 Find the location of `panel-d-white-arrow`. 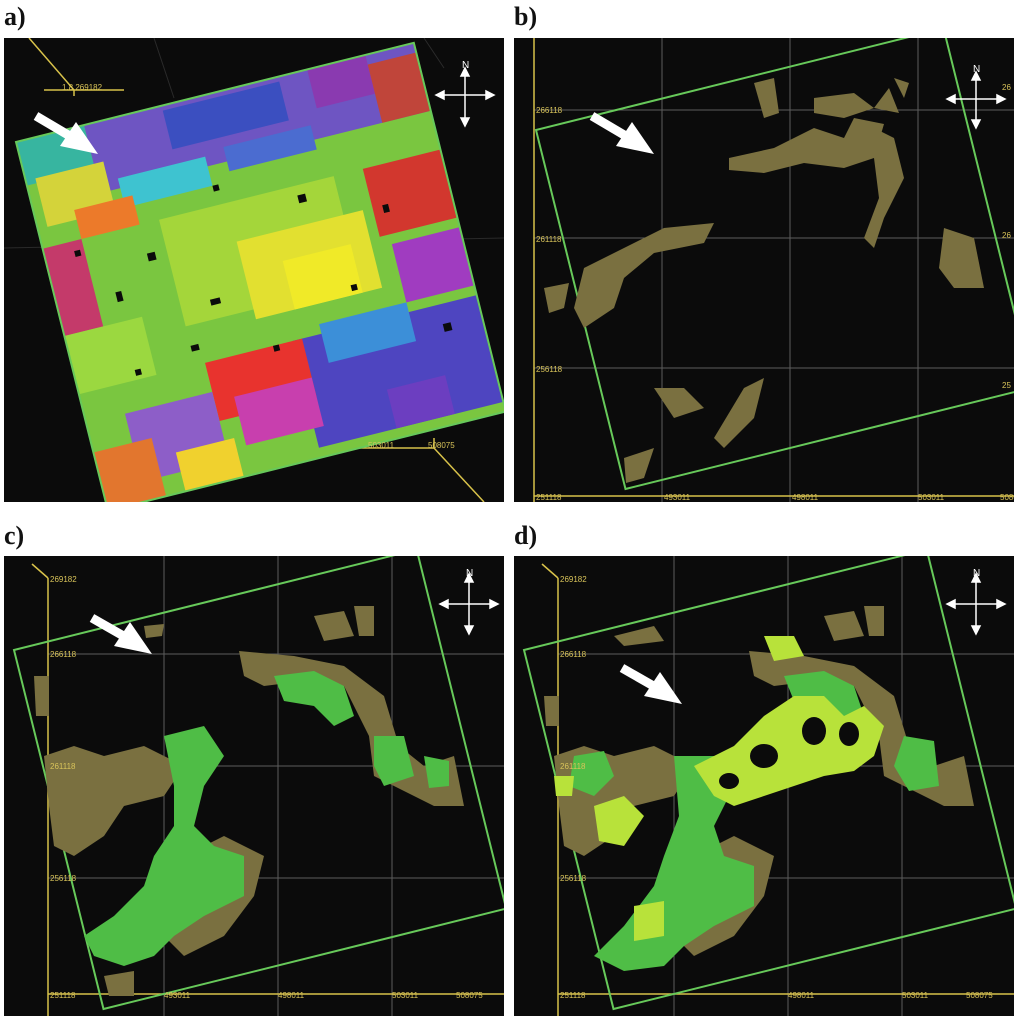

panel-d-white-arrow is located at coordinates (650, 684).